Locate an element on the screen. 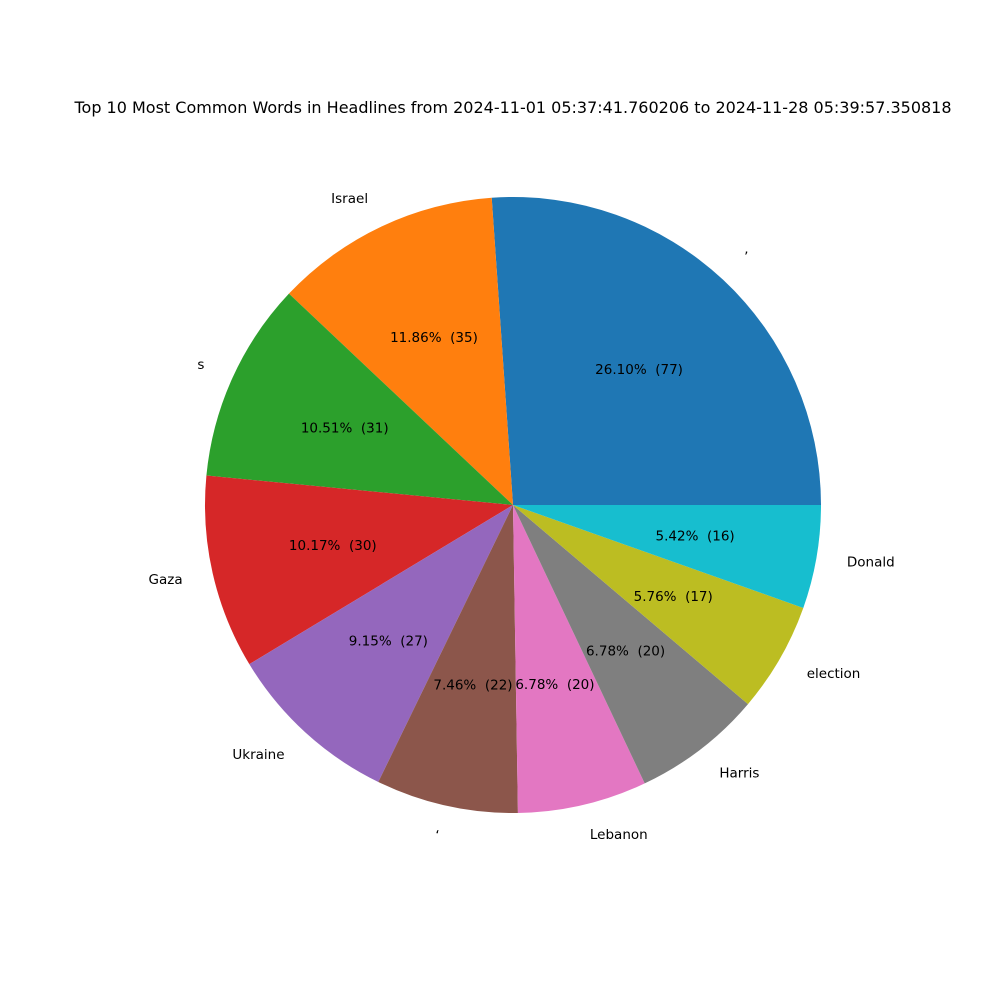  slice-label-2: s is located at coordinates (200, 365).